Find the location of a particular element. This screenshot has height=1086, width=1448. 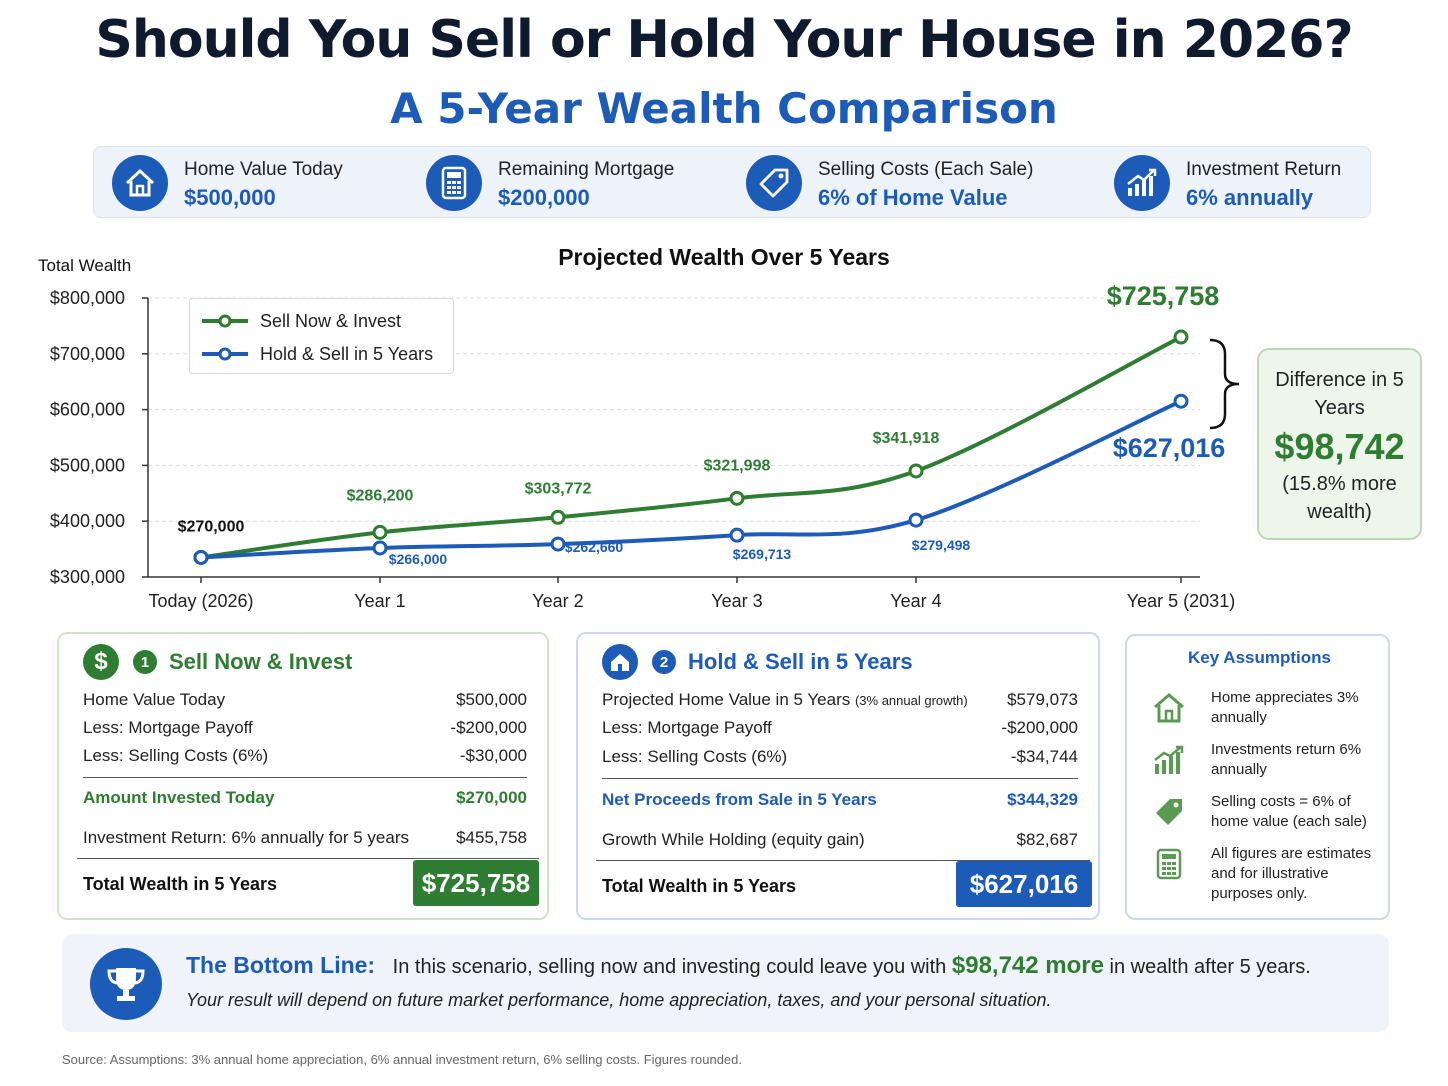

data-label: $286,200 is located at coordinates (380, 495).